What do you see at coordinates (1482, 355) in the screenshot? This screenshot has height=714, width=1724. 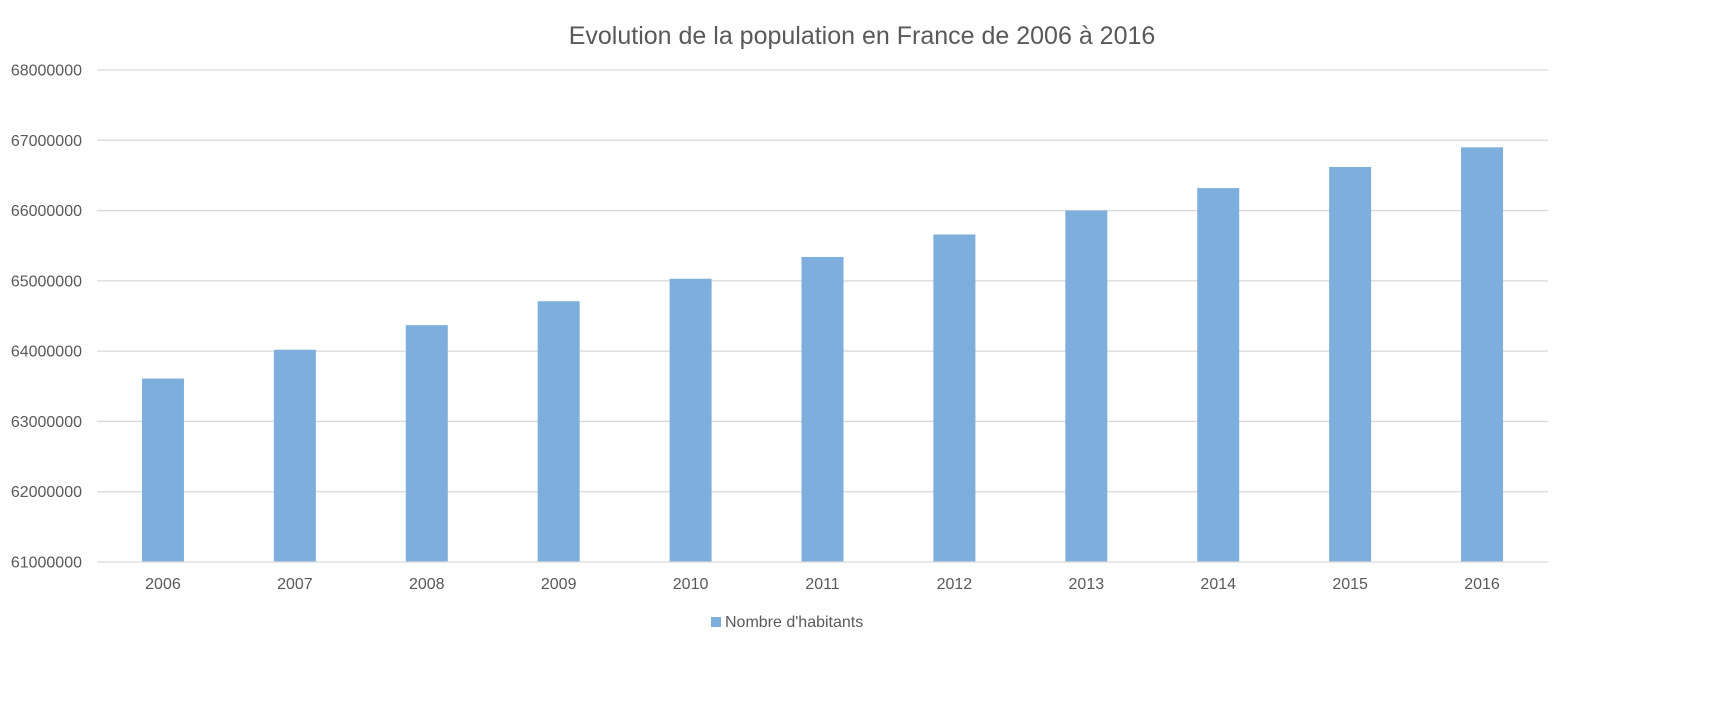 I see `bar-2016` at bounding box center [1482, 355].